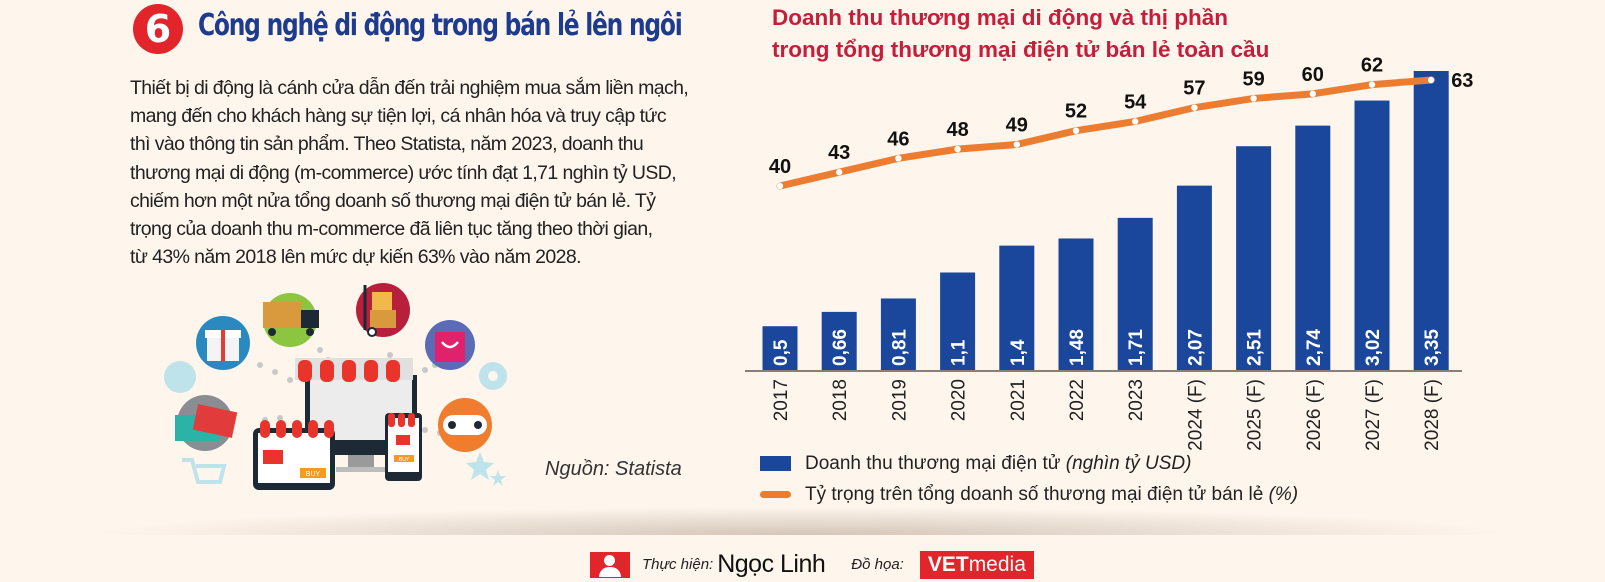 The width and height of the screenshot is (1605, 582). I want to click on bar-value-label: 3,02, so click(1373, 347).